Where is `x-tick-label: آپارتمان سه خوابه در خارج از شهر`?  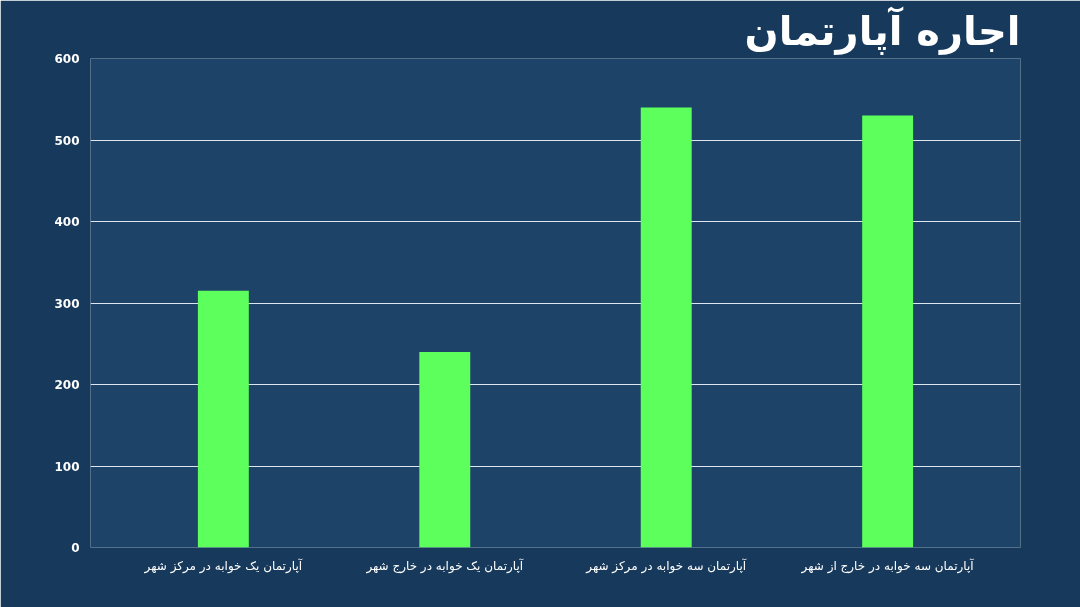
x-tick-label: آپارتمان سه خوابه در خارج از شهر is located at coordinates (887, 565).